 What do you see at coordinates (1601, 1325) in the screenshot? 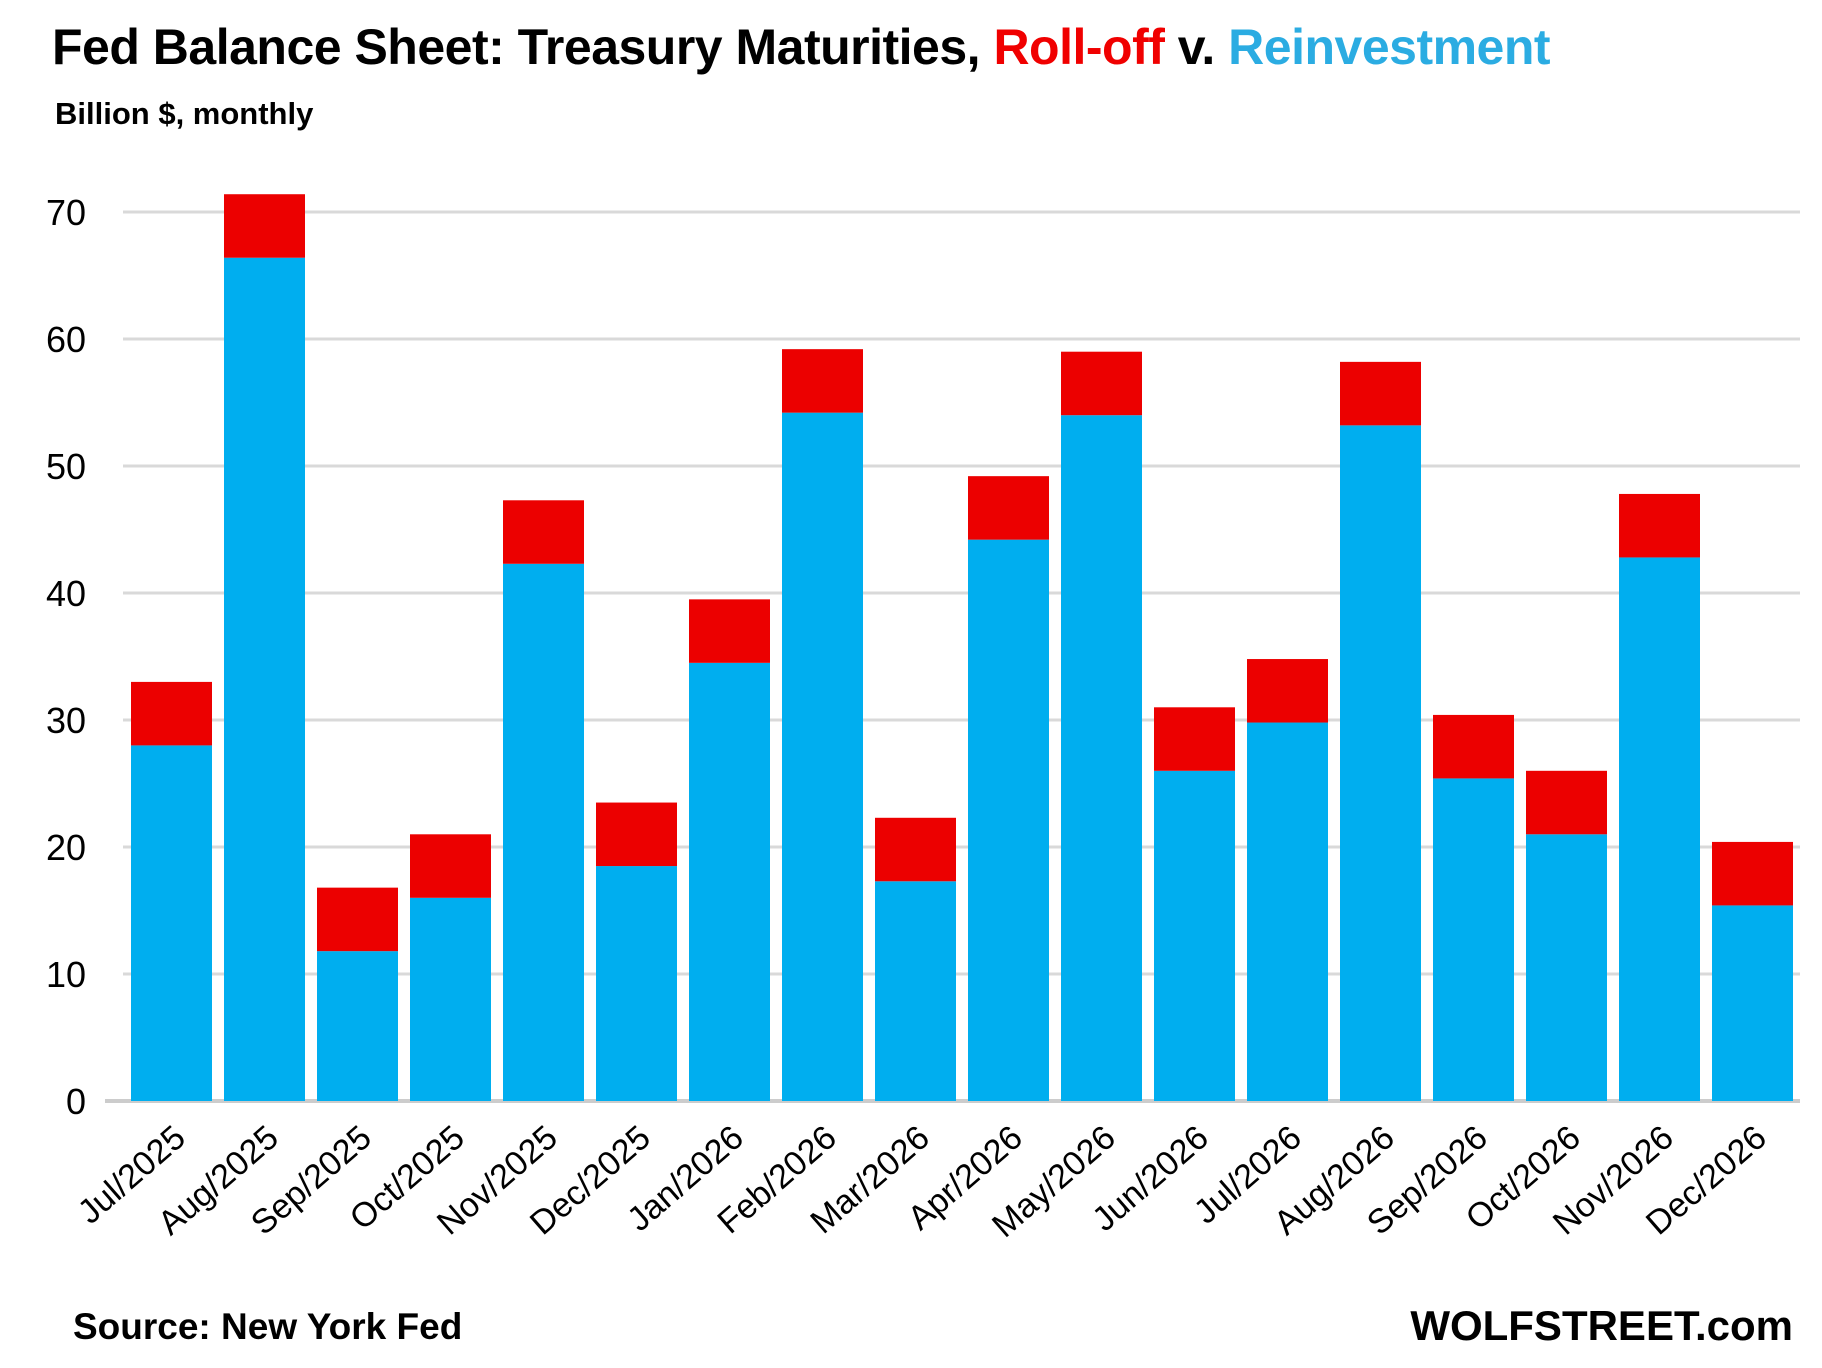
I see `brand-watermark: WOLFSTREET.com` at bounding box center [1601, 1325].